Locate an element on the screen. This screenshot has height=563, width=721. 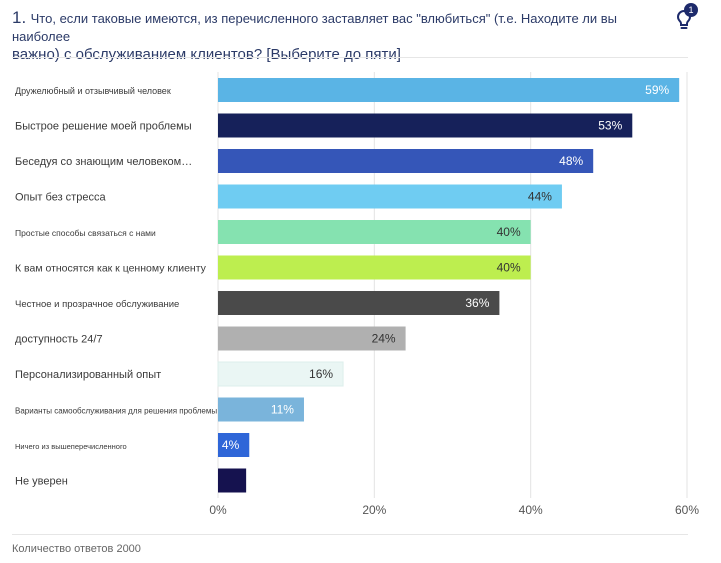
x-tick-label: 40% is located at coordinates (531, 510).